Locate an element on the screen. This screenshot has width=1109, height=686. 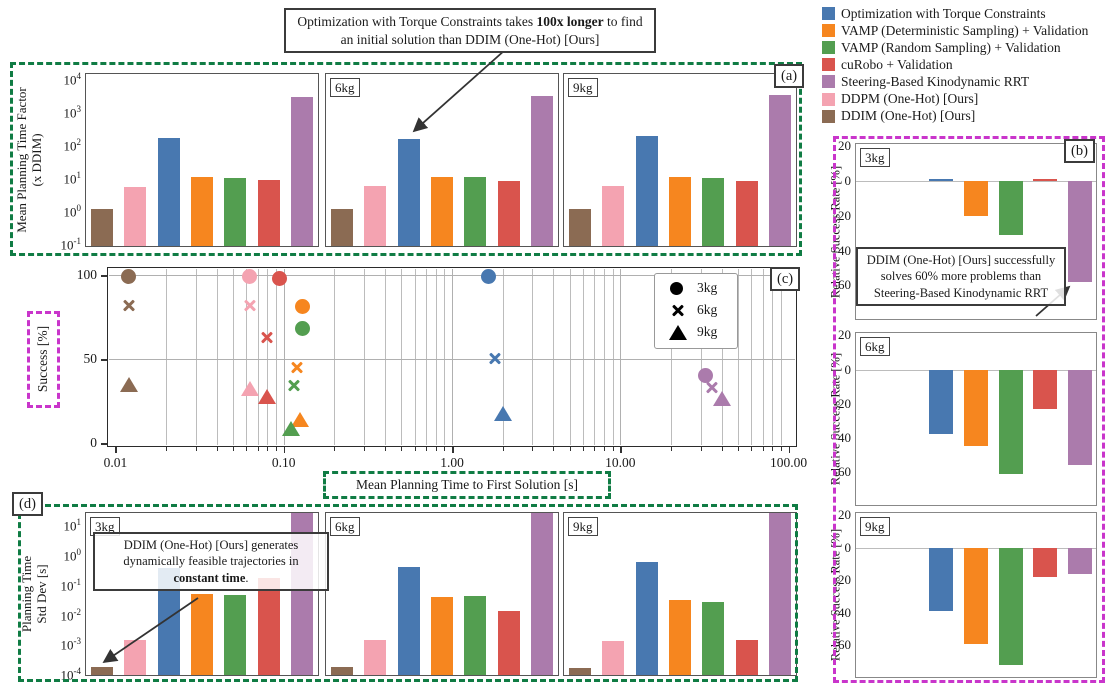
x-tick-label: 0.01 is located at coordinates (115, 462).